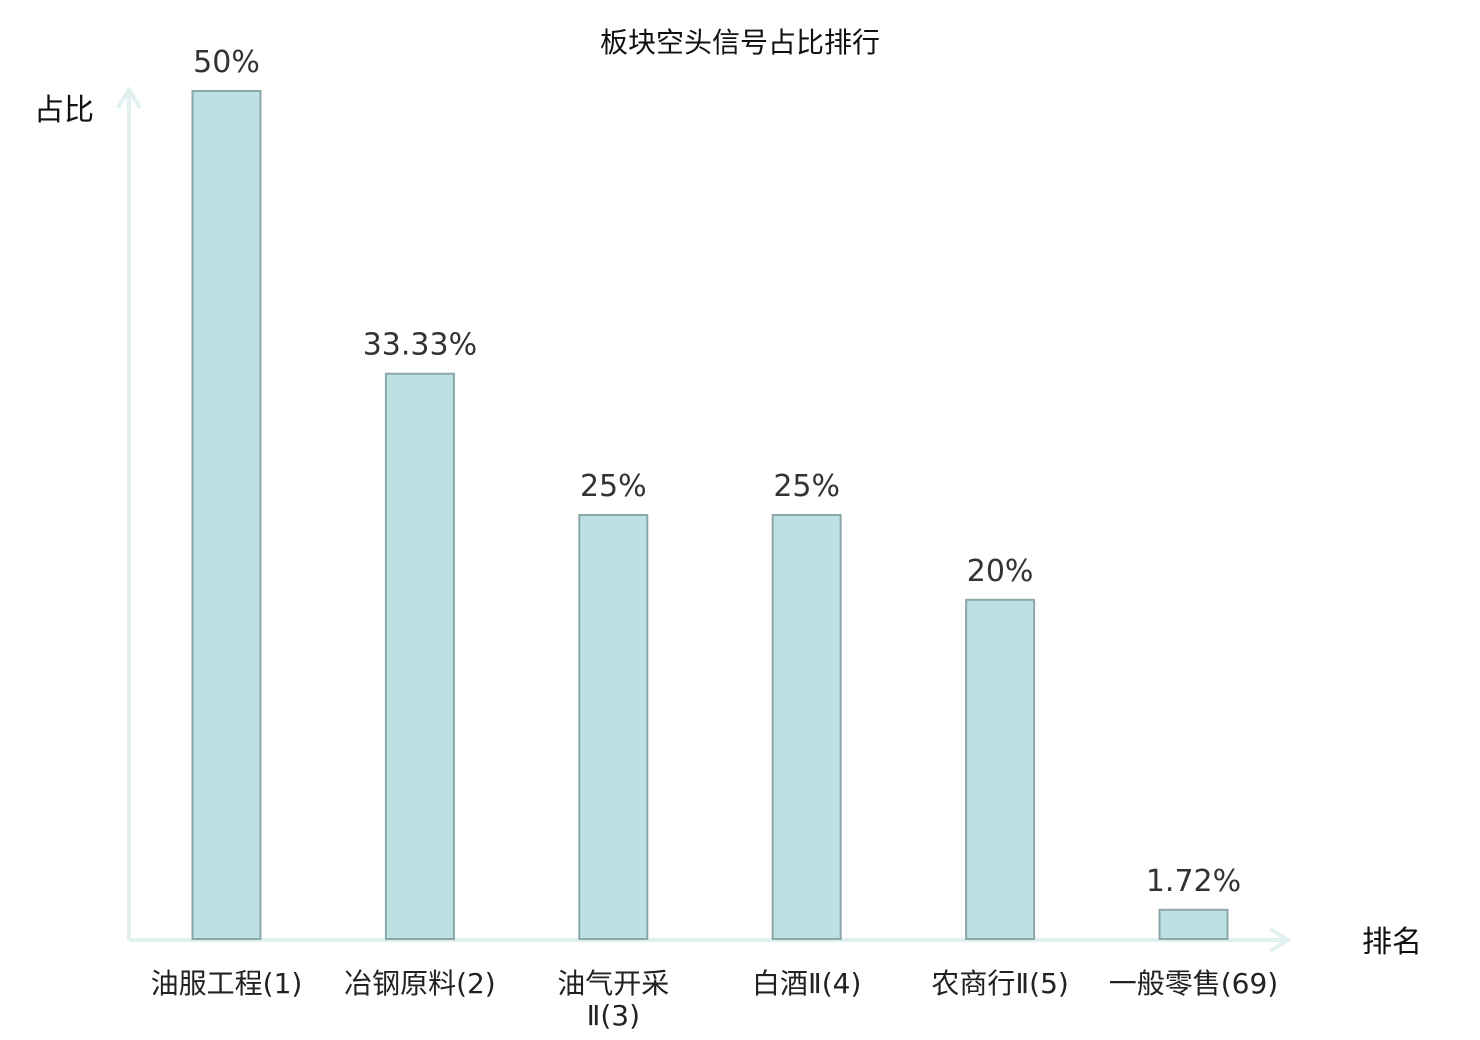 The height and width of the screenshot is (1040, 1480). I want to click on value-label-3: 25%, so click(806, 486).